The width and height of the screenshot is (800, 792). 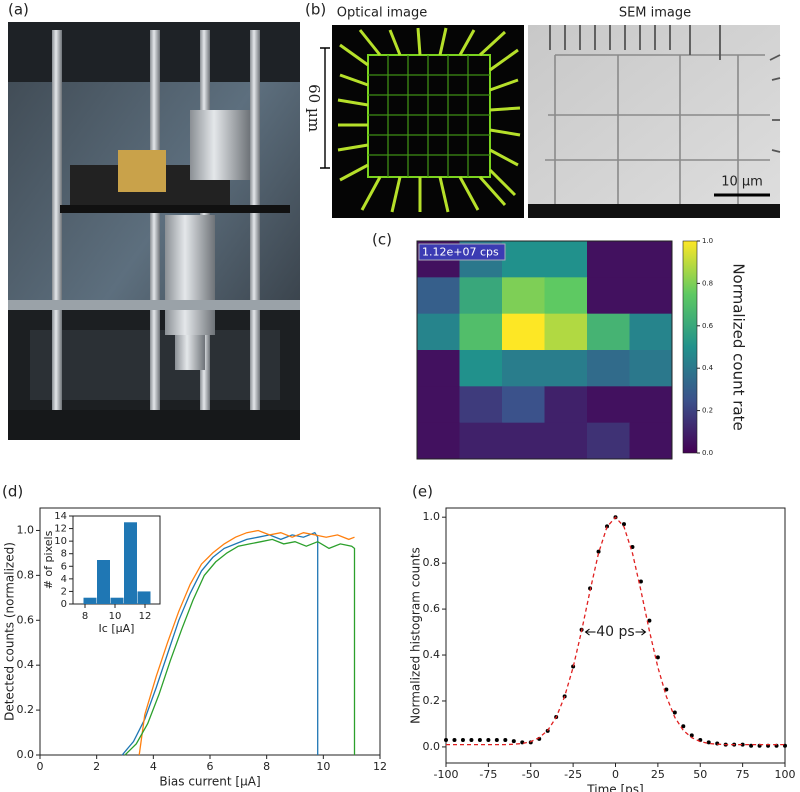 What do you see at coordinates (116, 560) in the screenshot?
I see `inset-bg` at bounding box center [116, 560].